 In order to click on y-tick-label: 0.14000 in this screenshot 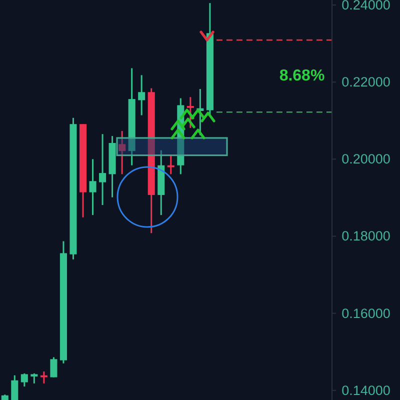, I will do `click(366, 390)`.